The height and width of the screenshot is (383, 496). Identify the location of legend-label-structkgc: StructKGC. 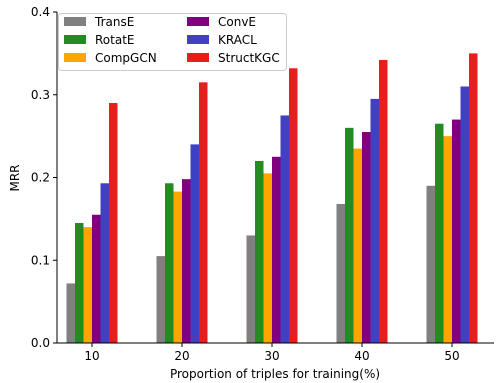
(249, 58).